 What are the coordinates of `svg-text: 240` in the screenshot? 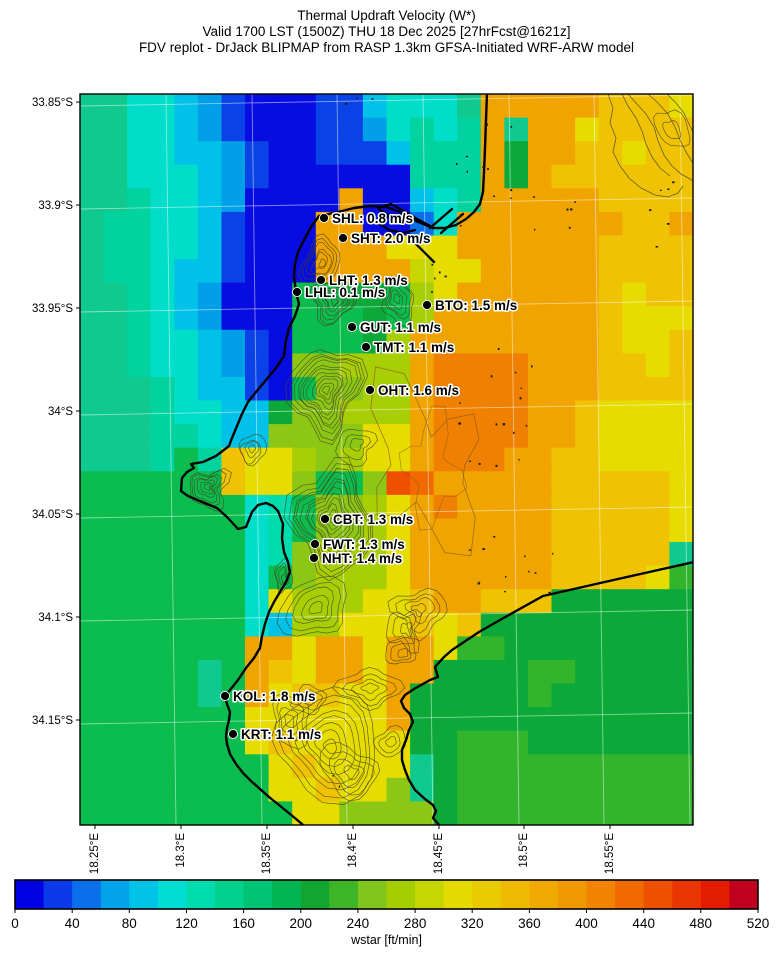 It's located at (358, 923).